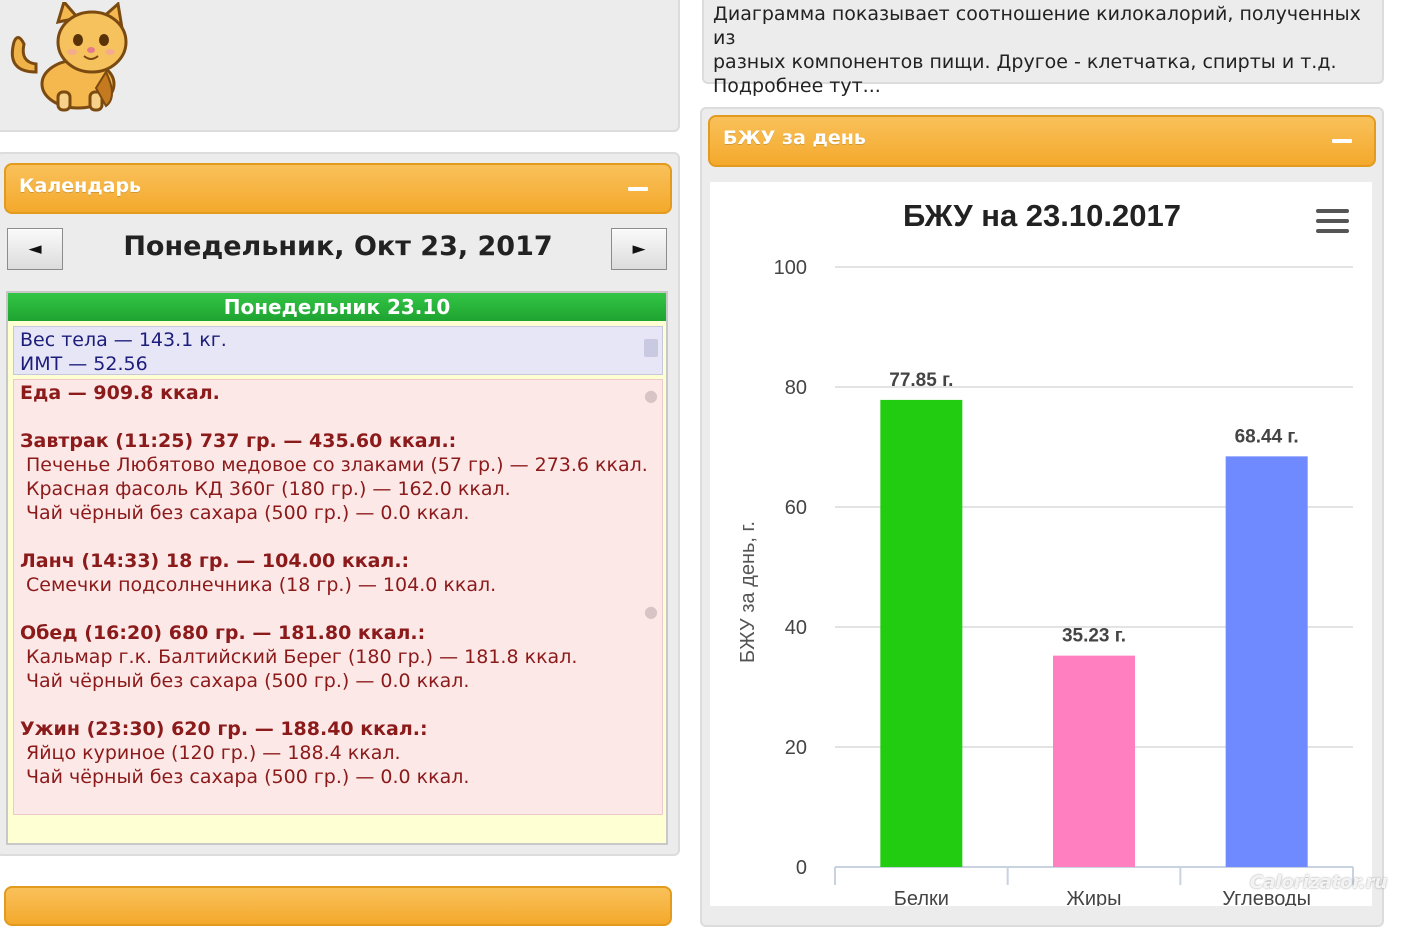  What do you see at coordinates (796, 628) in the screenshot?
I see `y-tick-label: 40` at bounding box center [796, 628].